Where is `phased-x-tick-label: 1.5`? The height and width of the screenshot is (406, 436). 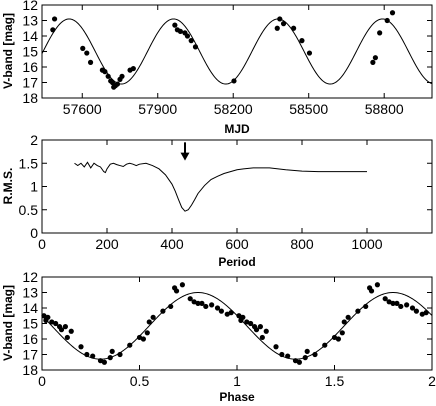 phased-x-tick-label: 1.5 is located at coordinates (335, 381).